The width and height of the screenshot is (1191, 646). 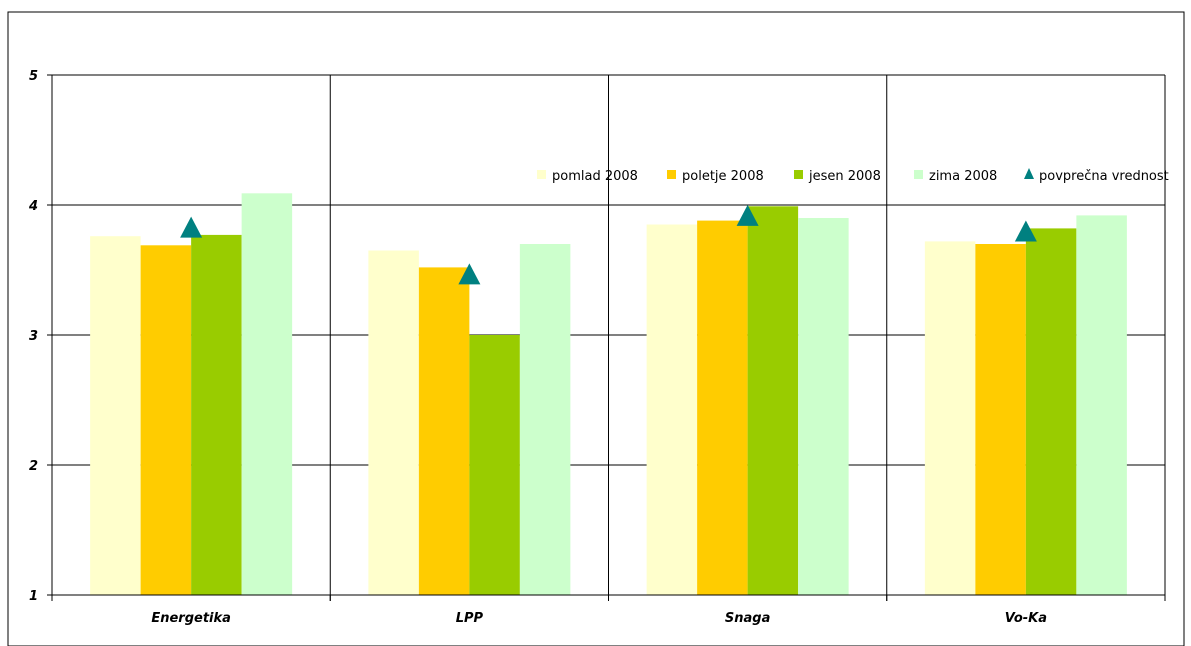 What do you see at coordinates (33, 466) in the screenshot?
I see `y-tick-label: 2` at bounding box center [33, 466].